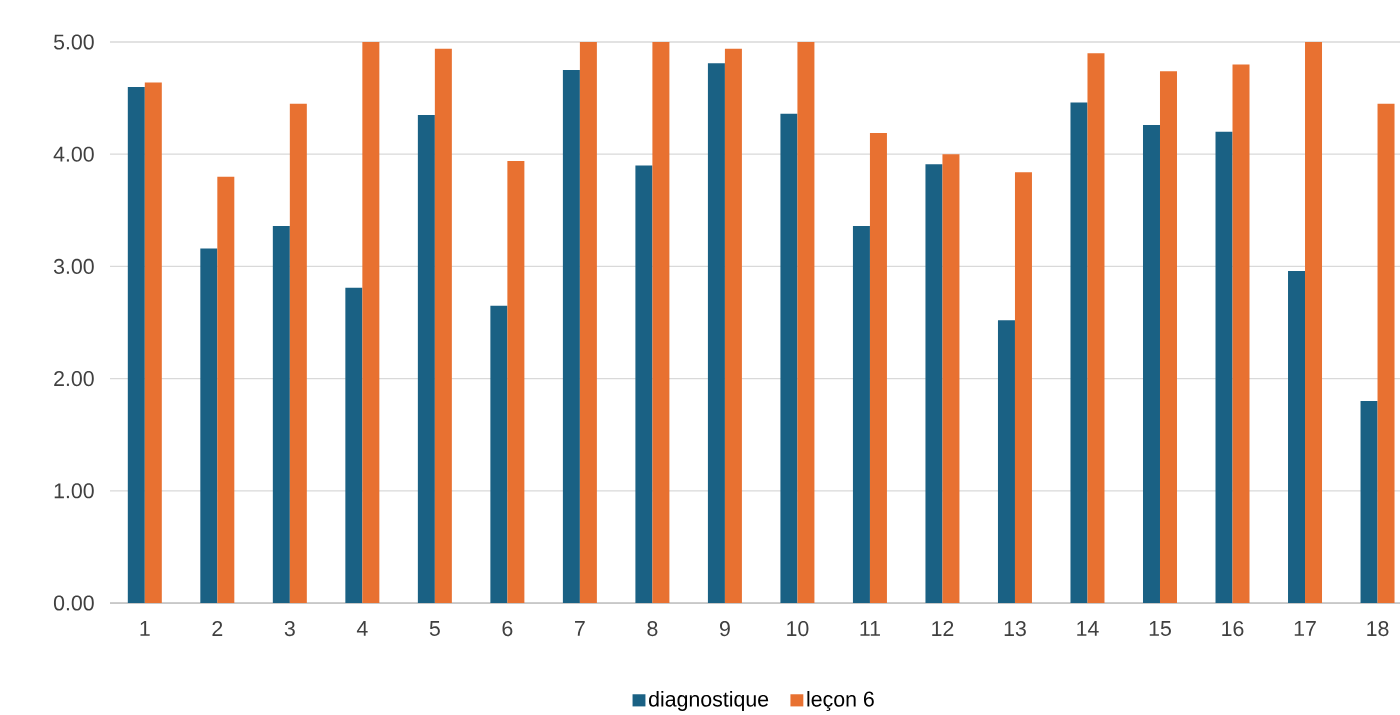 The image size is (1400, 715). I want to click on x-tick-label: 6, so click(507, 629).